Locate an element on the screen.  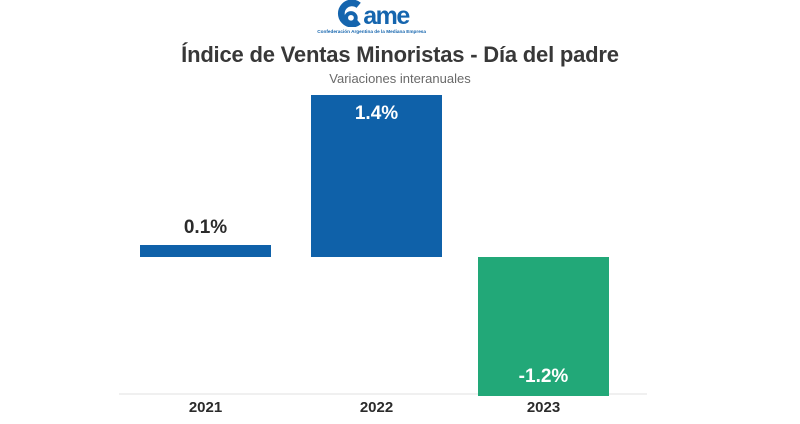
category-label-2022: 2022 is located at coordinates (376, 407).